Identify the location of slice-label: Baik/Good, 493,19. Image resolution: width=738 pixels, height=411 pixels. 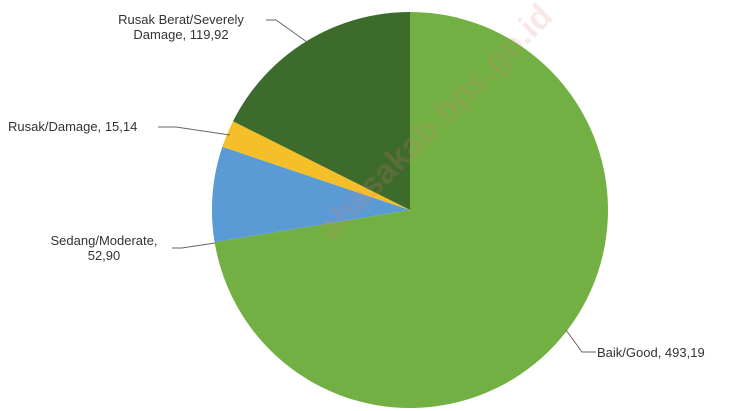
(651, 352).